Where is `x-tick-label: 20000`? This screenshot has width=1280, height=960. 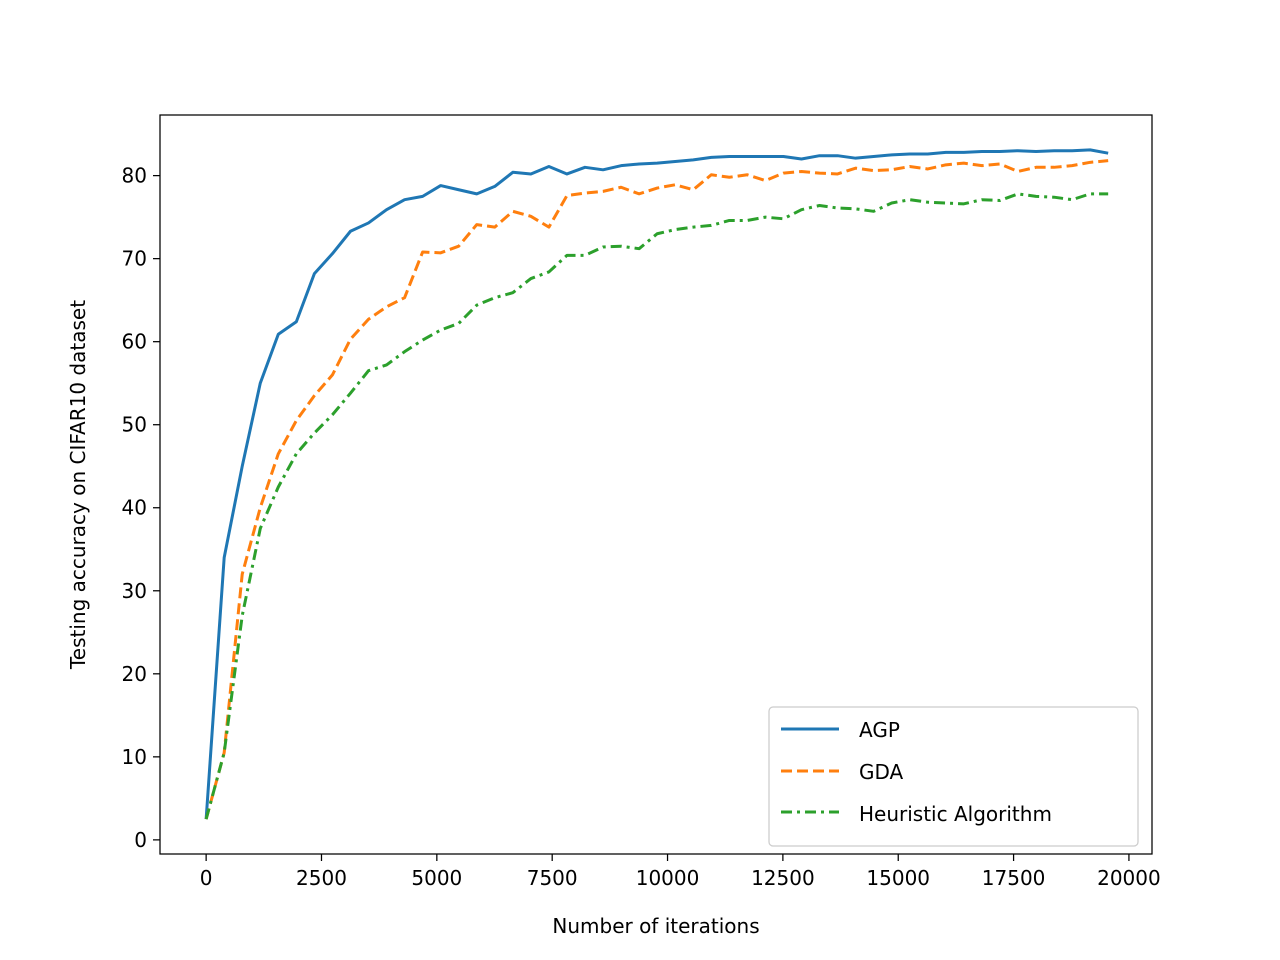
x-tick-label: 20000 is located at coordinates (1129, 878).